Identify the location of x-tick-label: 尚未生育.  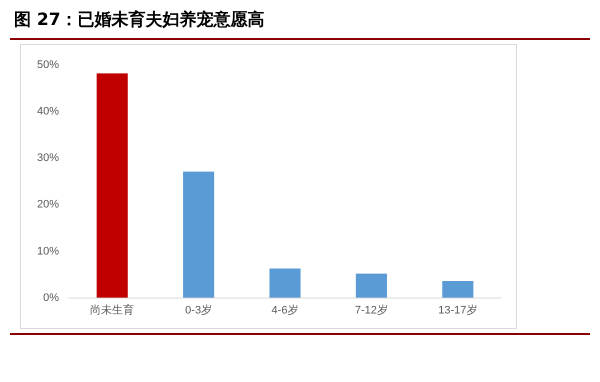
(112, 309).